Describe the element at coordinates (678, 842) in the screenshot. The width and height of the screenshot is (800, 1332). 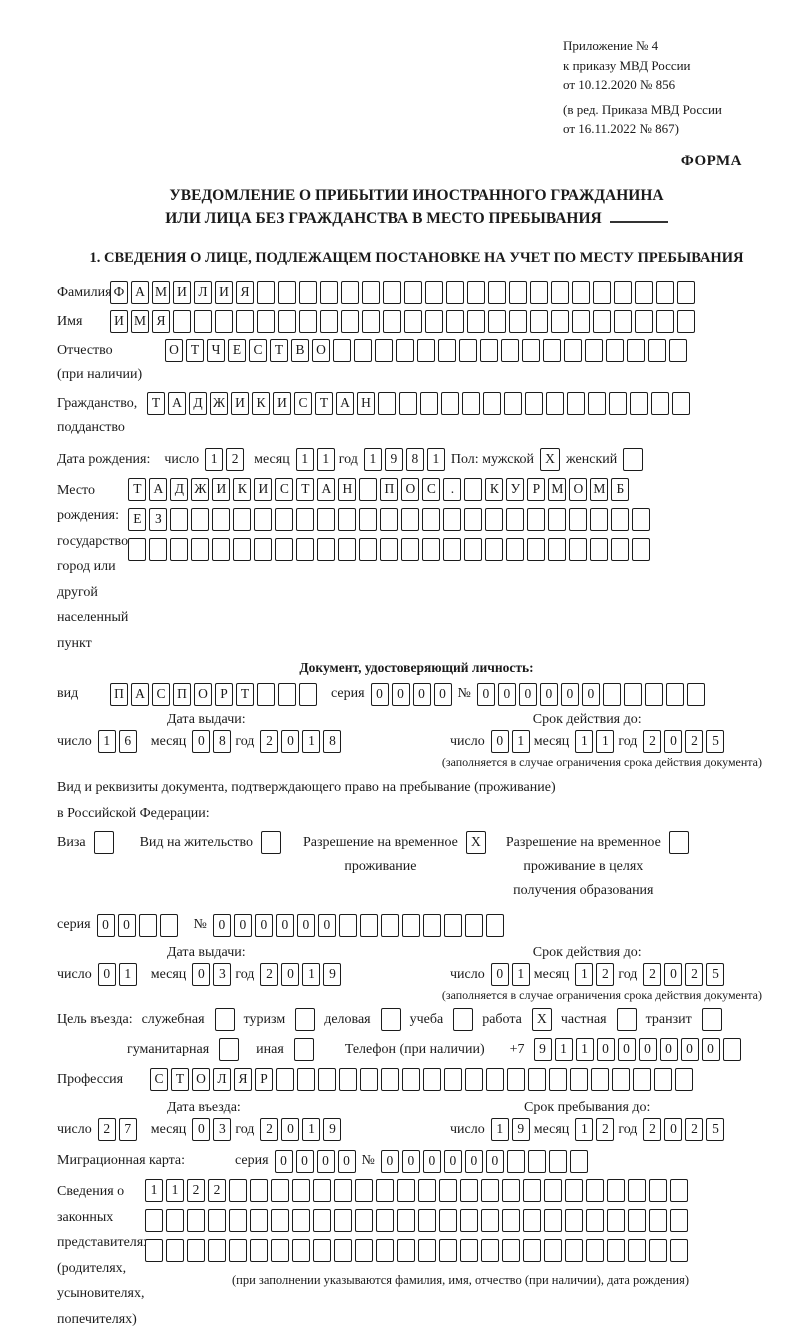
I see `edu-residence-checkbox` at that location.